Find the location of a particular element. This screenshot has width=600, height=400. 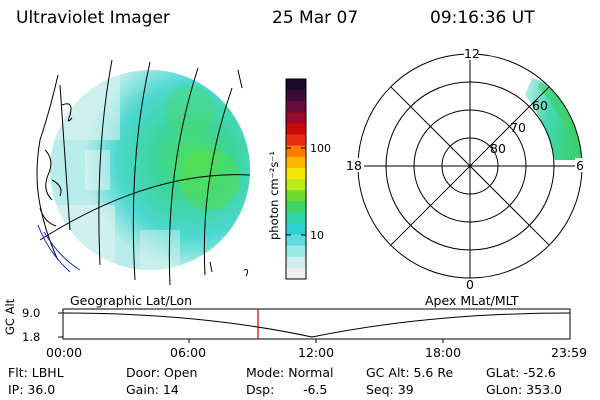

colorbar-tick-10: 10 is located at coordinates (317, 235).